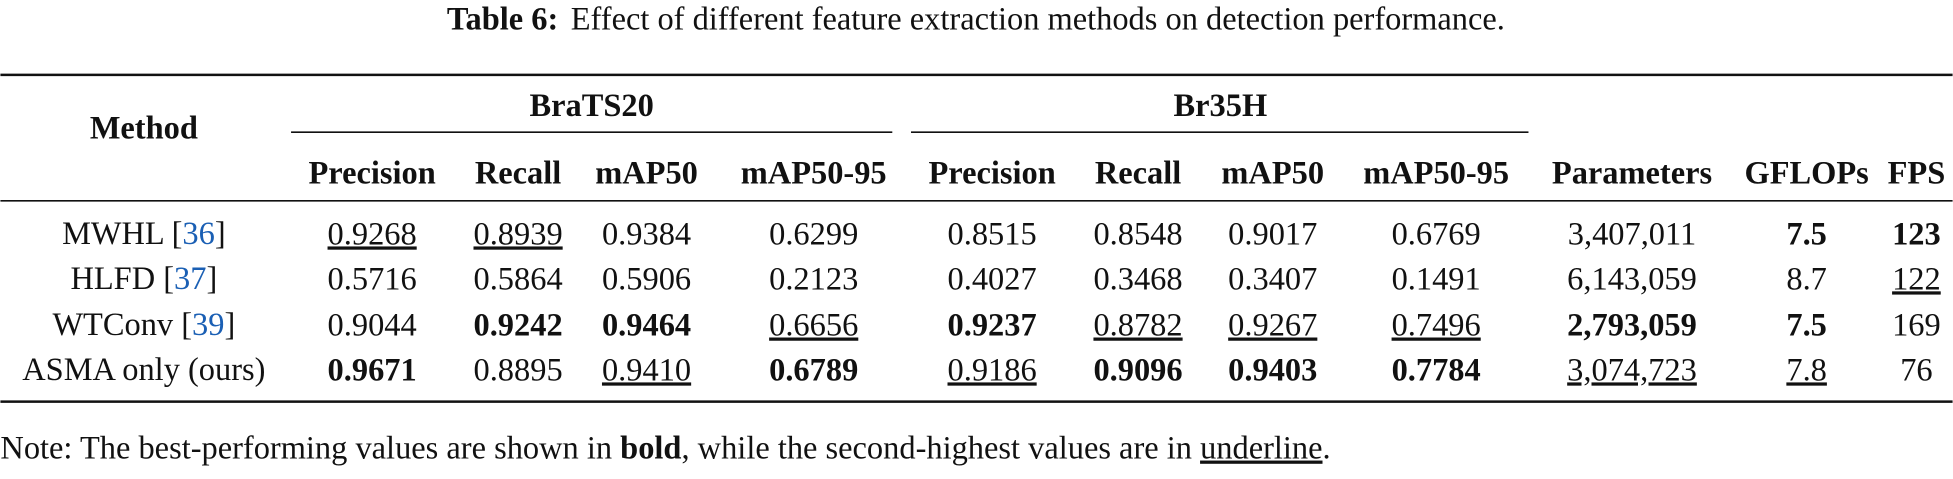 Image resolution: width=1953 pixels, height=479 pixels. I want to click on cell: 0.5864, so click(517, 279).